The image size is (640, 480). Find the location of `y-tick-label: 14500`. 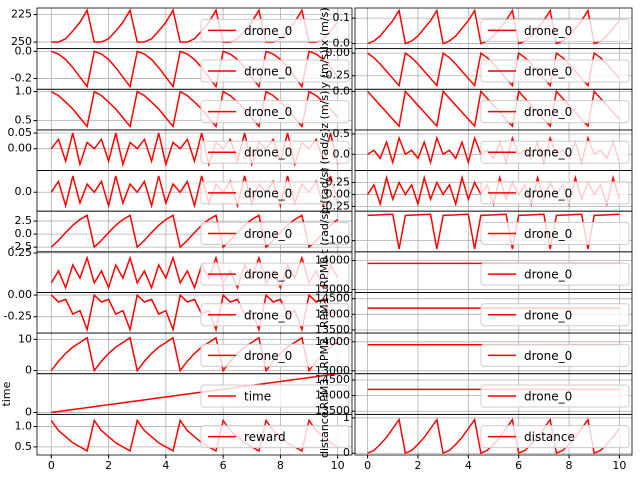

y-tick-label: 14500 is located at coordinates (332, 298).